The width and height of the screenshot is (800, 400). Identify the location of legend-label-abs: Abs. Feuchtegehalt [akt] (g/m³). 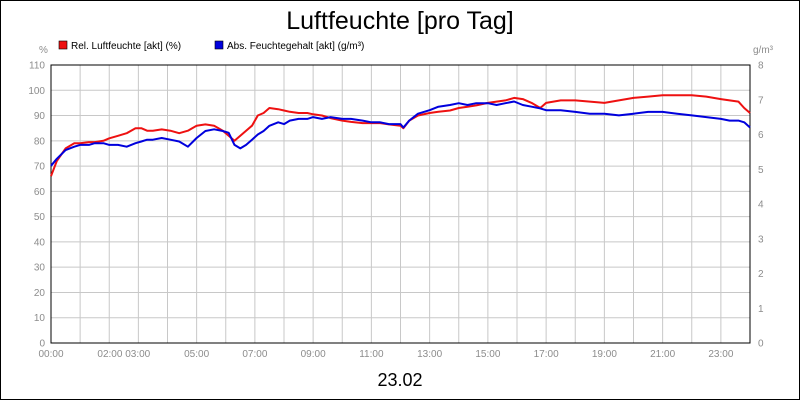
(295, 46).